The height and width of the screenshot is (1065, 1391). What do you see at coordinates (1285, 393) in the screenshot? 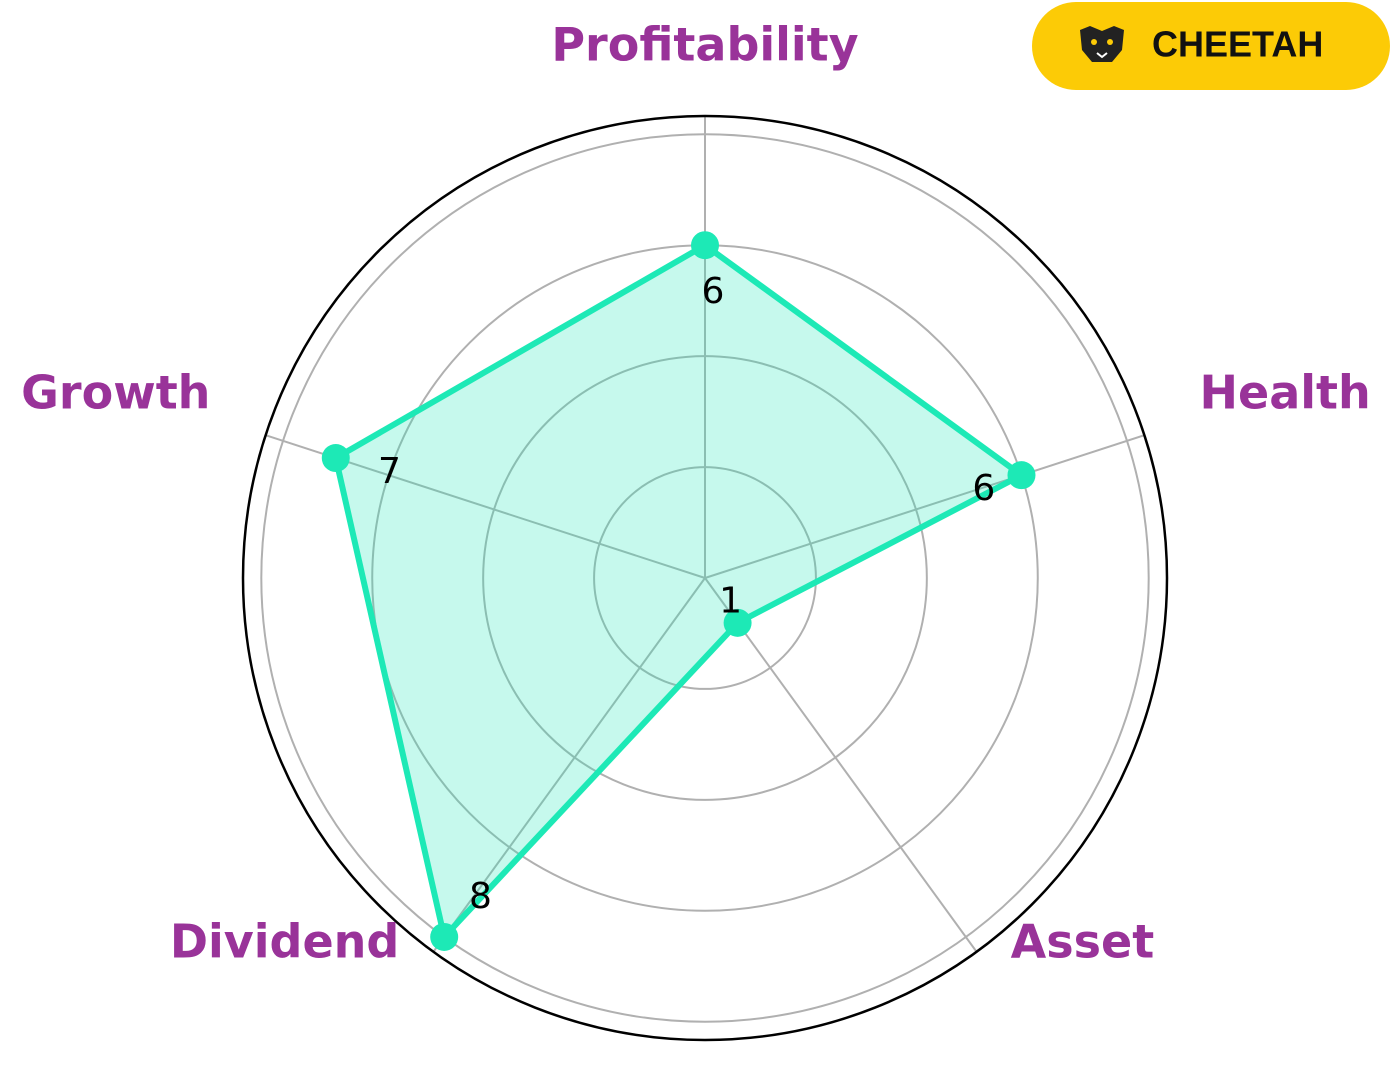
I see `category-label: Health` at bounding box center [1285, 393].